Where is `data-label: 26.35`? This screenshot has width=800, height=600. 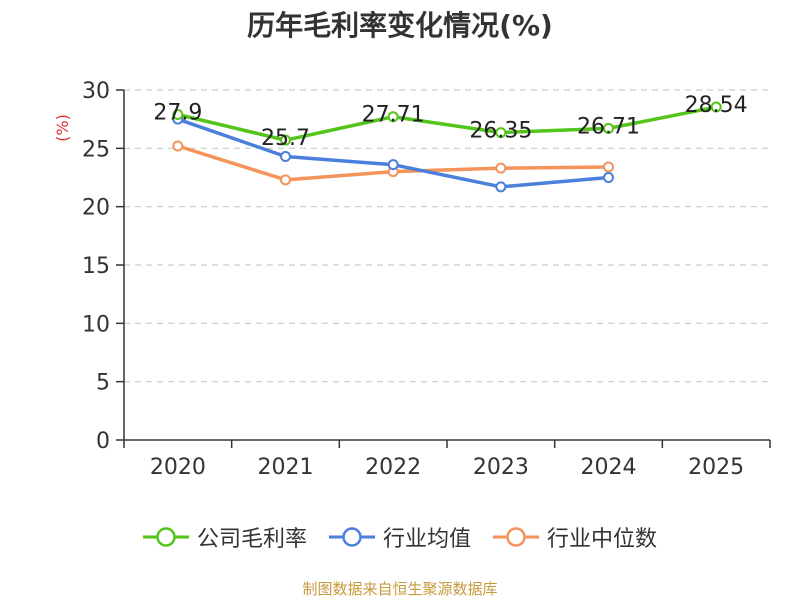 data-label: 26.35 is located at coordinates (500, 131).